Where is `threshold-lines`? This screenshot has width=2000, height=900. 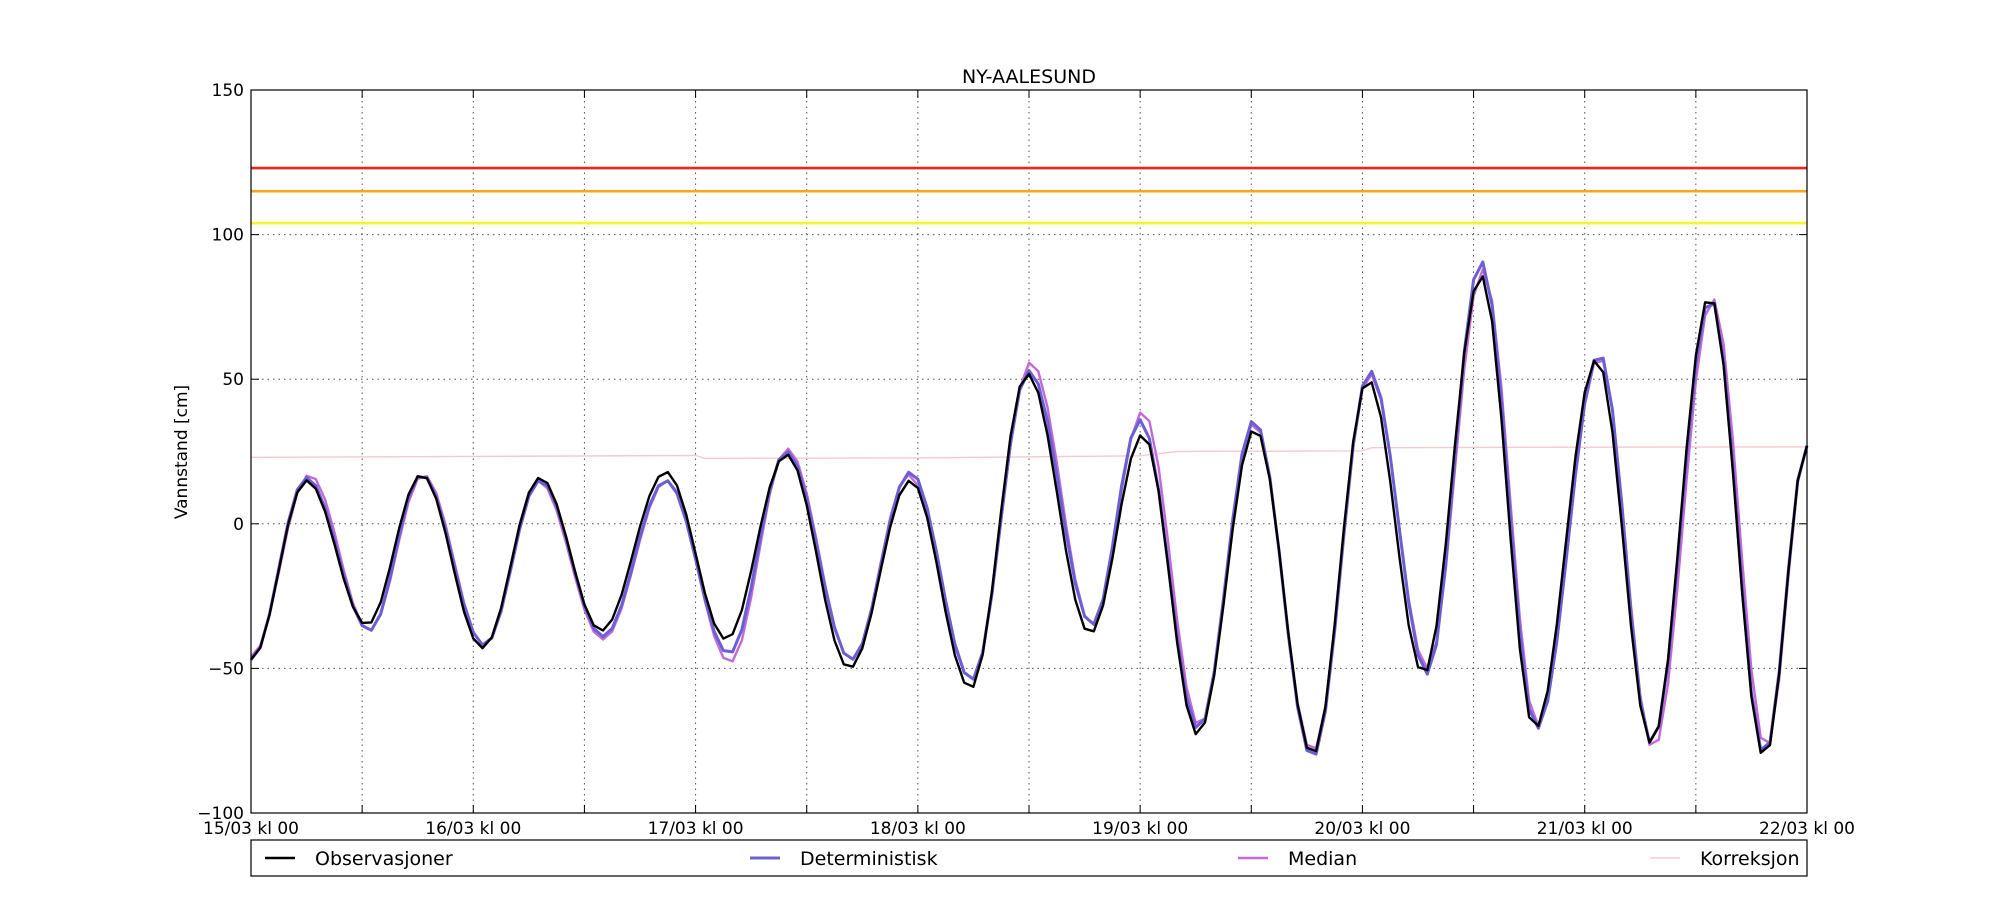
threshold-lines is located at coordinates (1029, 195).